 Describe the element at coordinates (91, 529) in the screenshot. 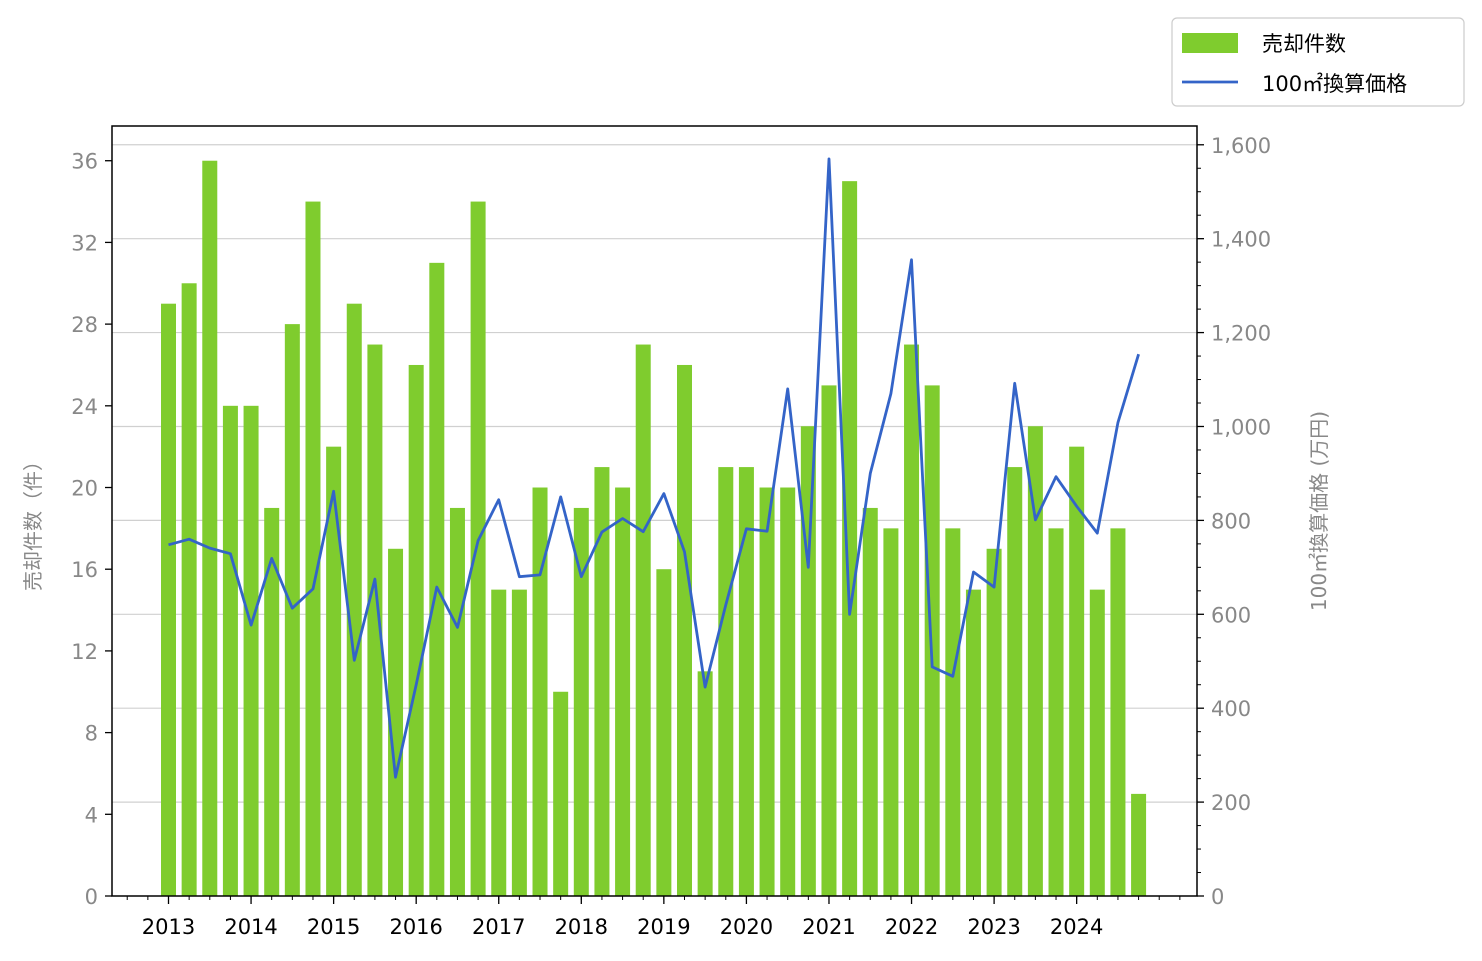

I see `left-axis: 0 4 8 12 16 20 24 28 32 36` at that location.